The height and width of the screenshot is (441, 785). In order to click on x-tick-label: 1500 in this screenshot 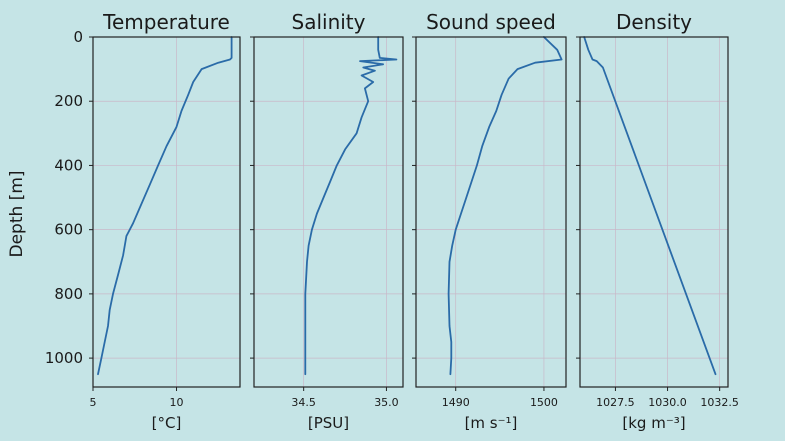, I will do `click(544, 402)`.